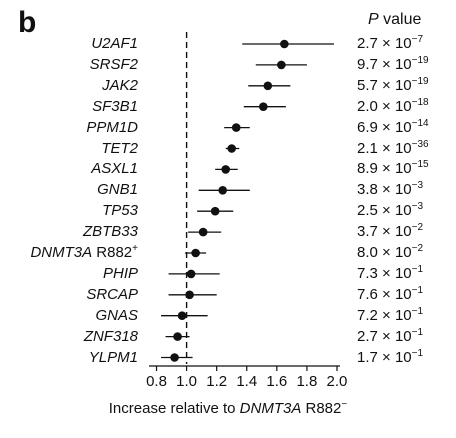 The image size is (456, 438). I want to click on x-tick-label: 1.0, so click(187, 381).